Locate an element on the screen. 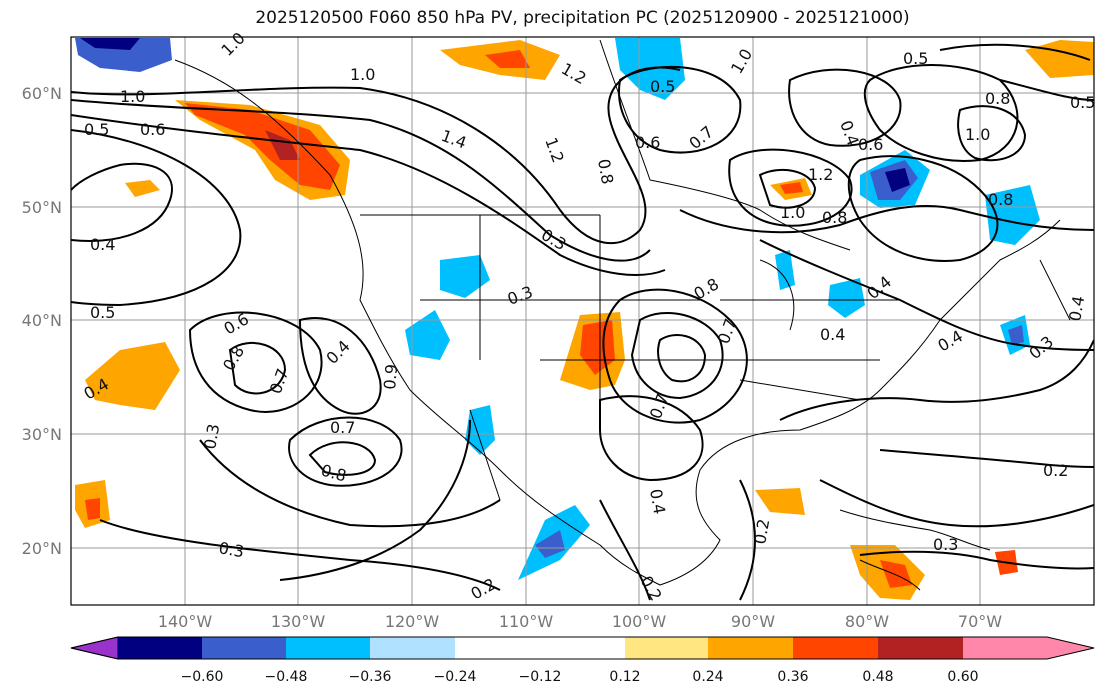  colorbar-tick-label: −0.36 is located at coordinates (370, 677).